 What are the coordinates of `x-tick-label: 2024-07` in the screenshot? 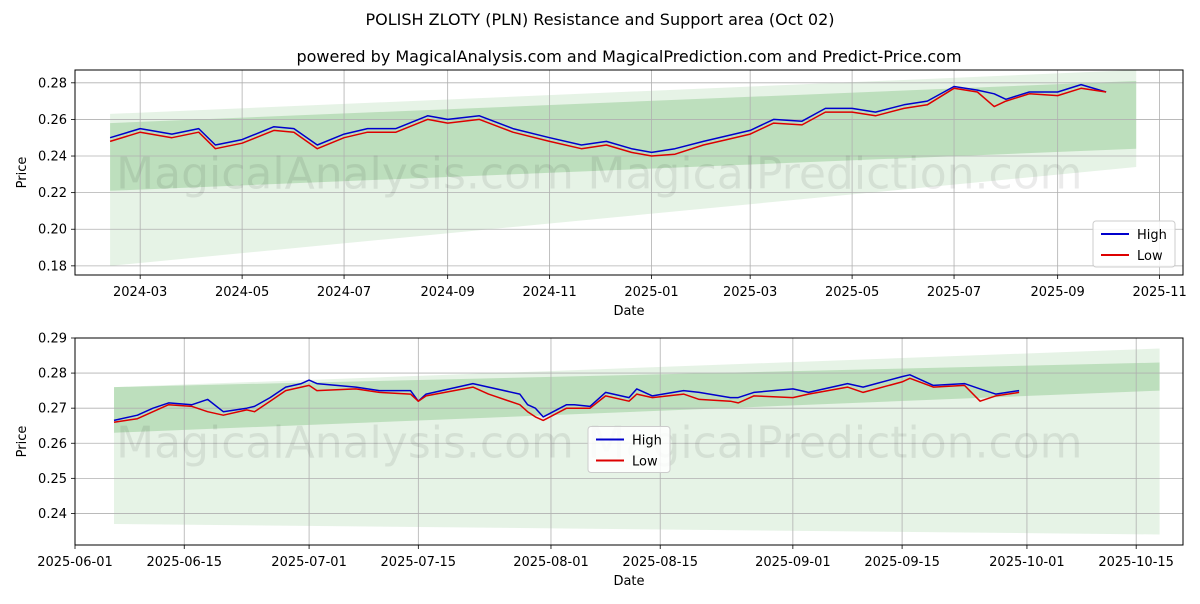 It's located at (344, 292).